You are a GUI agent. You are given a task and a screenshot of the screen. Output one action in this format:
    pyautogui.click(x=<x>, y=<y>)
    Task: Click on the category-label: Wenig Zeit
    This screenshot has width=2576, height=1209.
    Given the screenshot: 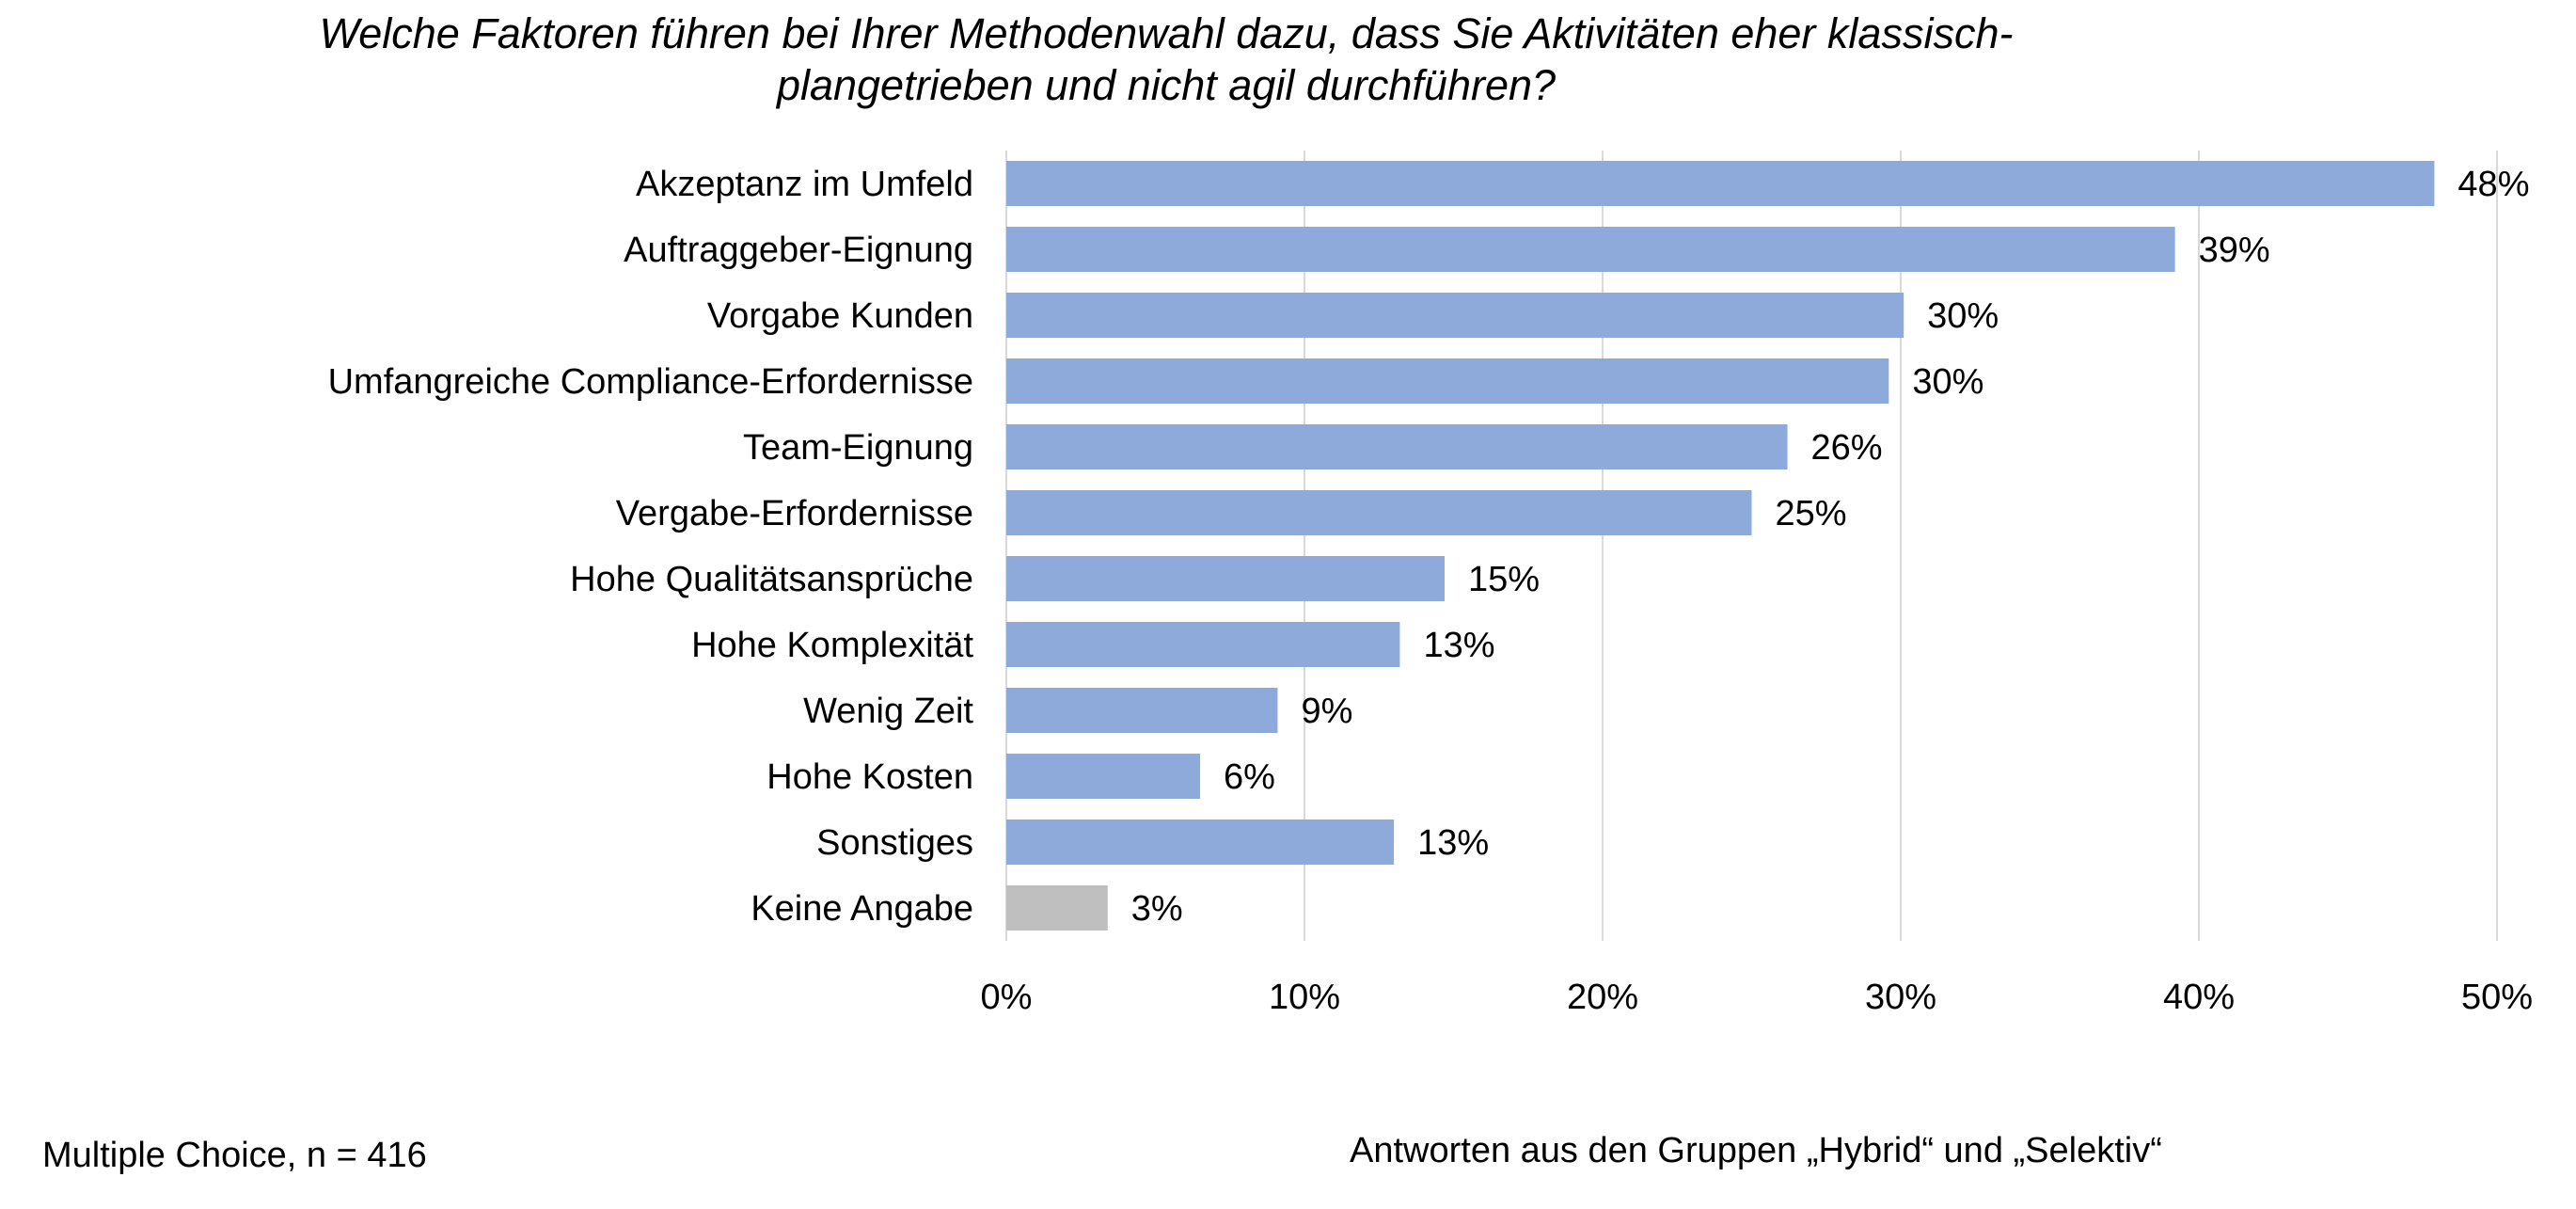 What is the action you would take?
    pyautogui.click(x=888, y=711)
    